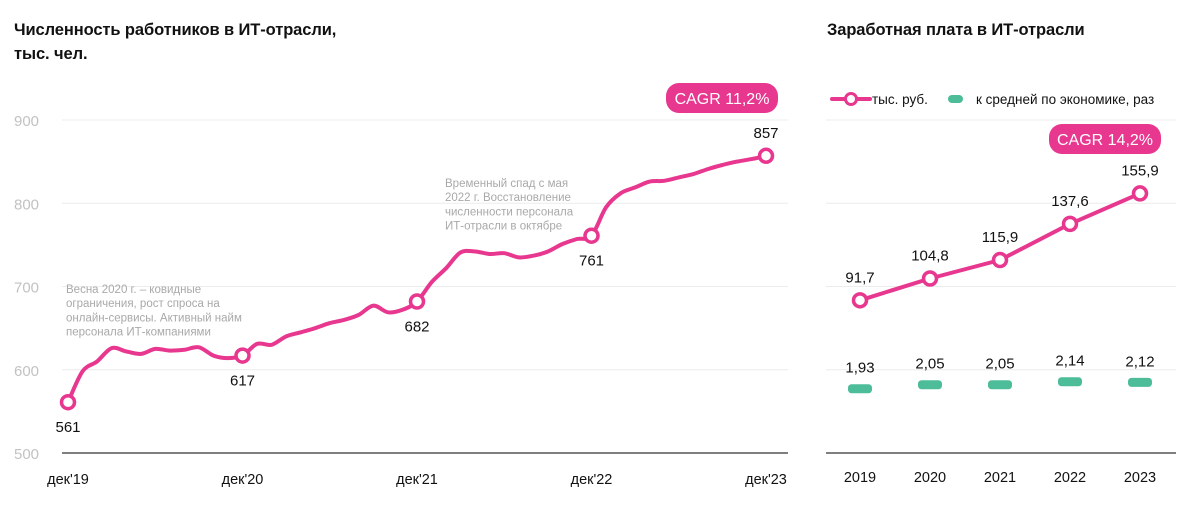  What do you see at coordinates (956, 30) in the screenshot?
I see `salary-chart-title: Заработная плата в ИТ-отрасли` at bounding box center [956, 30].